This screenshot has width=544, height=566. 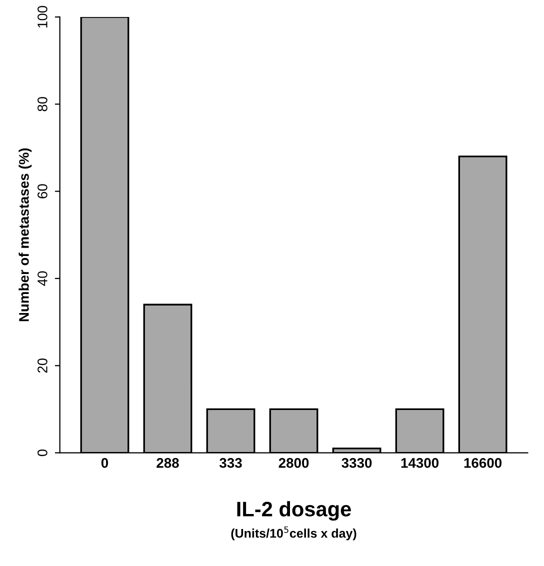 What do you see at coordinates (43, 452) in the screenshot?
I see `y-tick-label: 0` at bounding box center [43, 452].